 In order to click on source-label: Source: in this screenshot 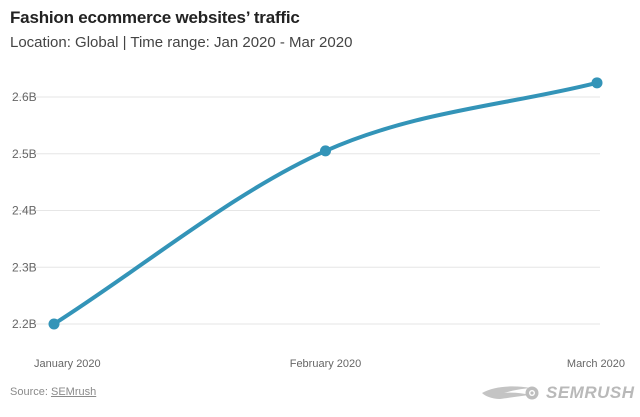, I will do `click(29, 392)`.